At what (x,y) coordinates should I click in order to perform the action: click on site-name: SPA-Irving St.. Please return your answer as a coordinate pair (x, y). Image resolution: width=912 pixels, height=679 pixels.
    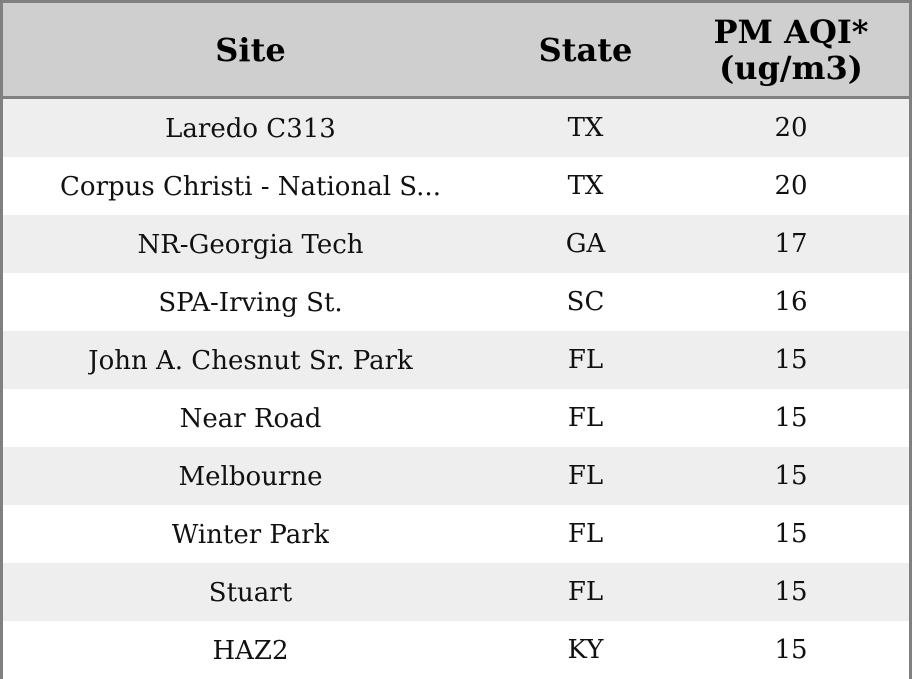
    Looking at the image, I should click on (250, 302).